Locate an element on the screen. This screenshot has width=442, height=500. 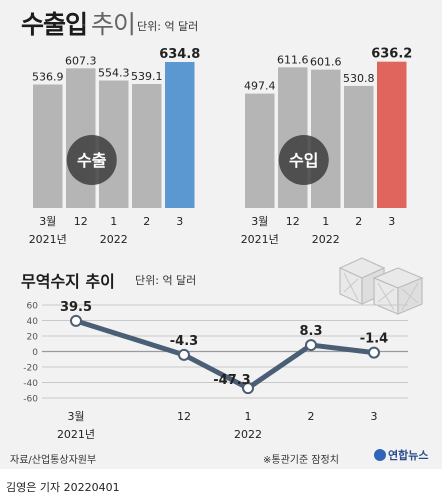
logo-text: 연합뉴스 is located at coordinates (408, 455).